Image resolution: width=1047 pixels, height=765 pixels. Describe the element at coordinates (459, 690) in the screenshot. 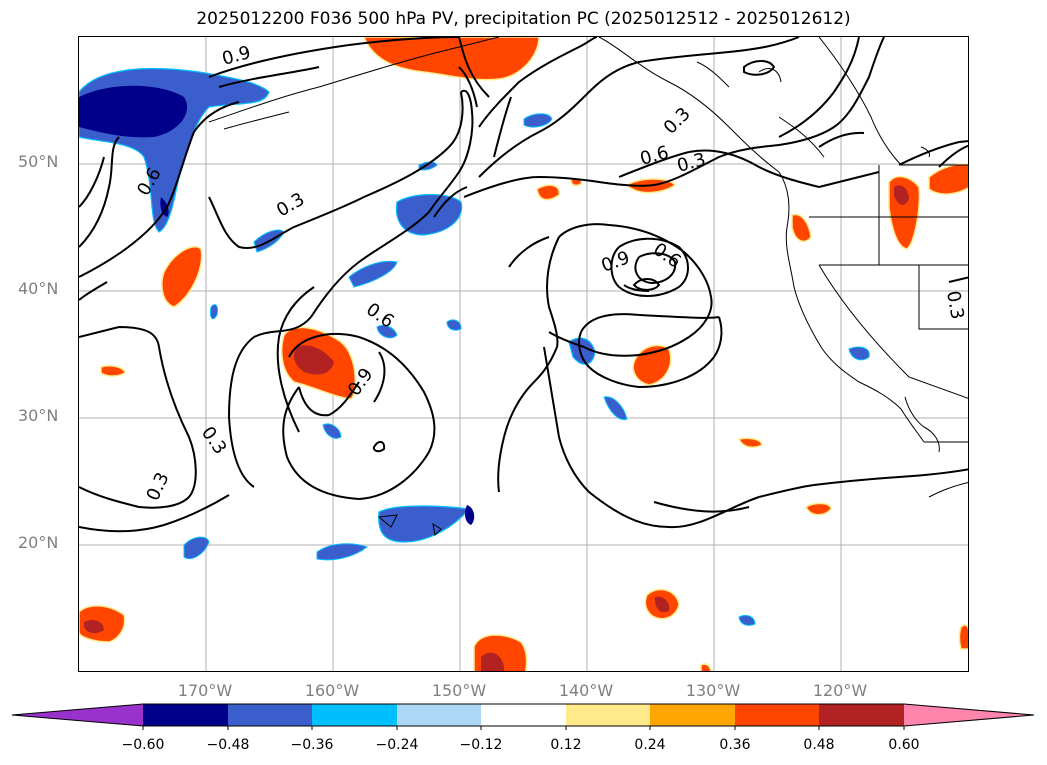

I see `lon-label-150w: 150°W` at that location.